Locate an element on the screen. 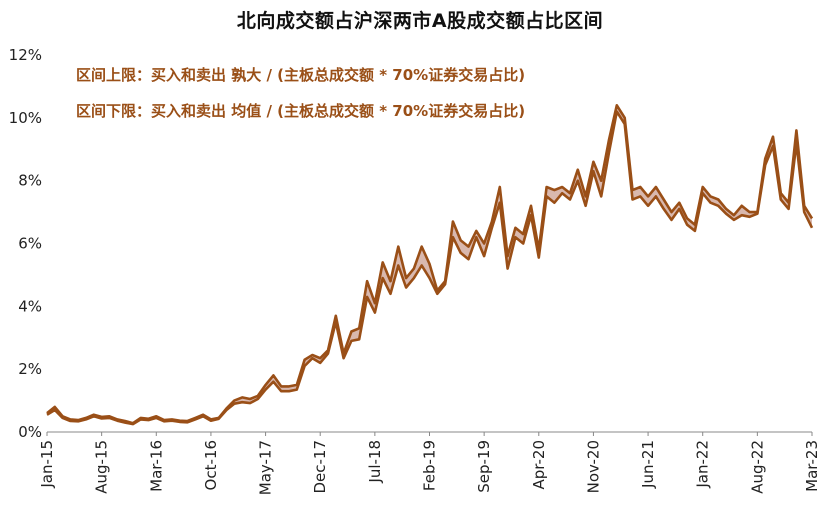 The image size is (840, 517). x-tick-label: Mar-23 is located at coordinates (812, 466).